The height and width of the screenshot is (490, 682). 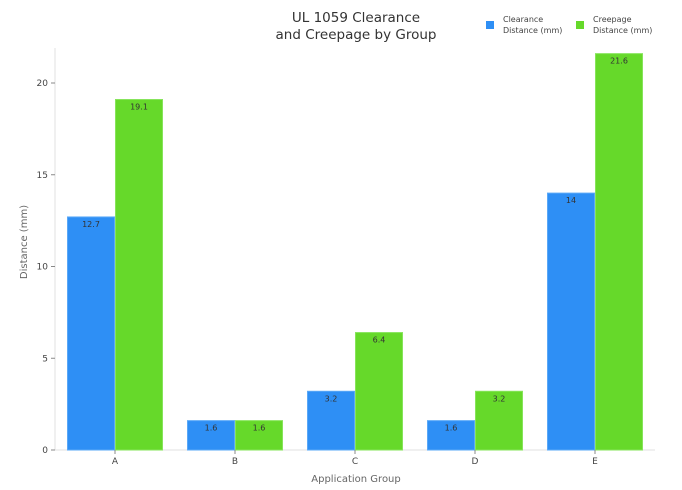 What do you see at coordinates (571, 200) in the screenshot?
I see `bar-value-label: 14` at bounding box center [571, 200].